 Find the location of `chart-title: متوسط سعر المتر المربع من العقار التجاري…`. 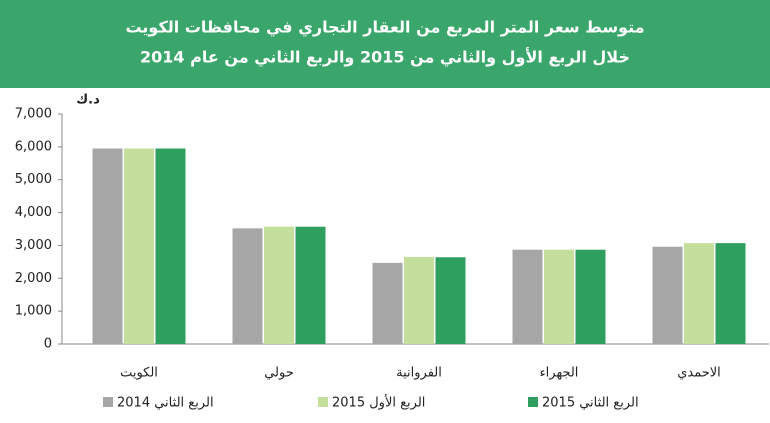

chart-title: متوسط سعر المتر المربع من العقار التجاري… is located at coordinates (384, 28).